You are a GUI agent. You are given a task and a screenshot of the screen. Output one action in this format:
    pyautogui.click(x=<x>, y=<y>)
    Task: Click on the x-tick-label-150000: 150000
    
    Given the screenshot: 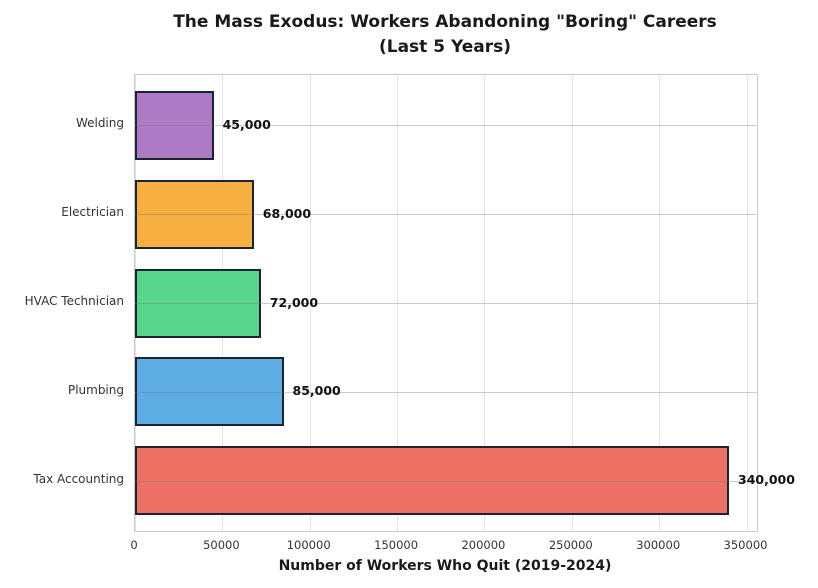 What is the action you would take?
    pyautogui.click(x=396, y=545)
    